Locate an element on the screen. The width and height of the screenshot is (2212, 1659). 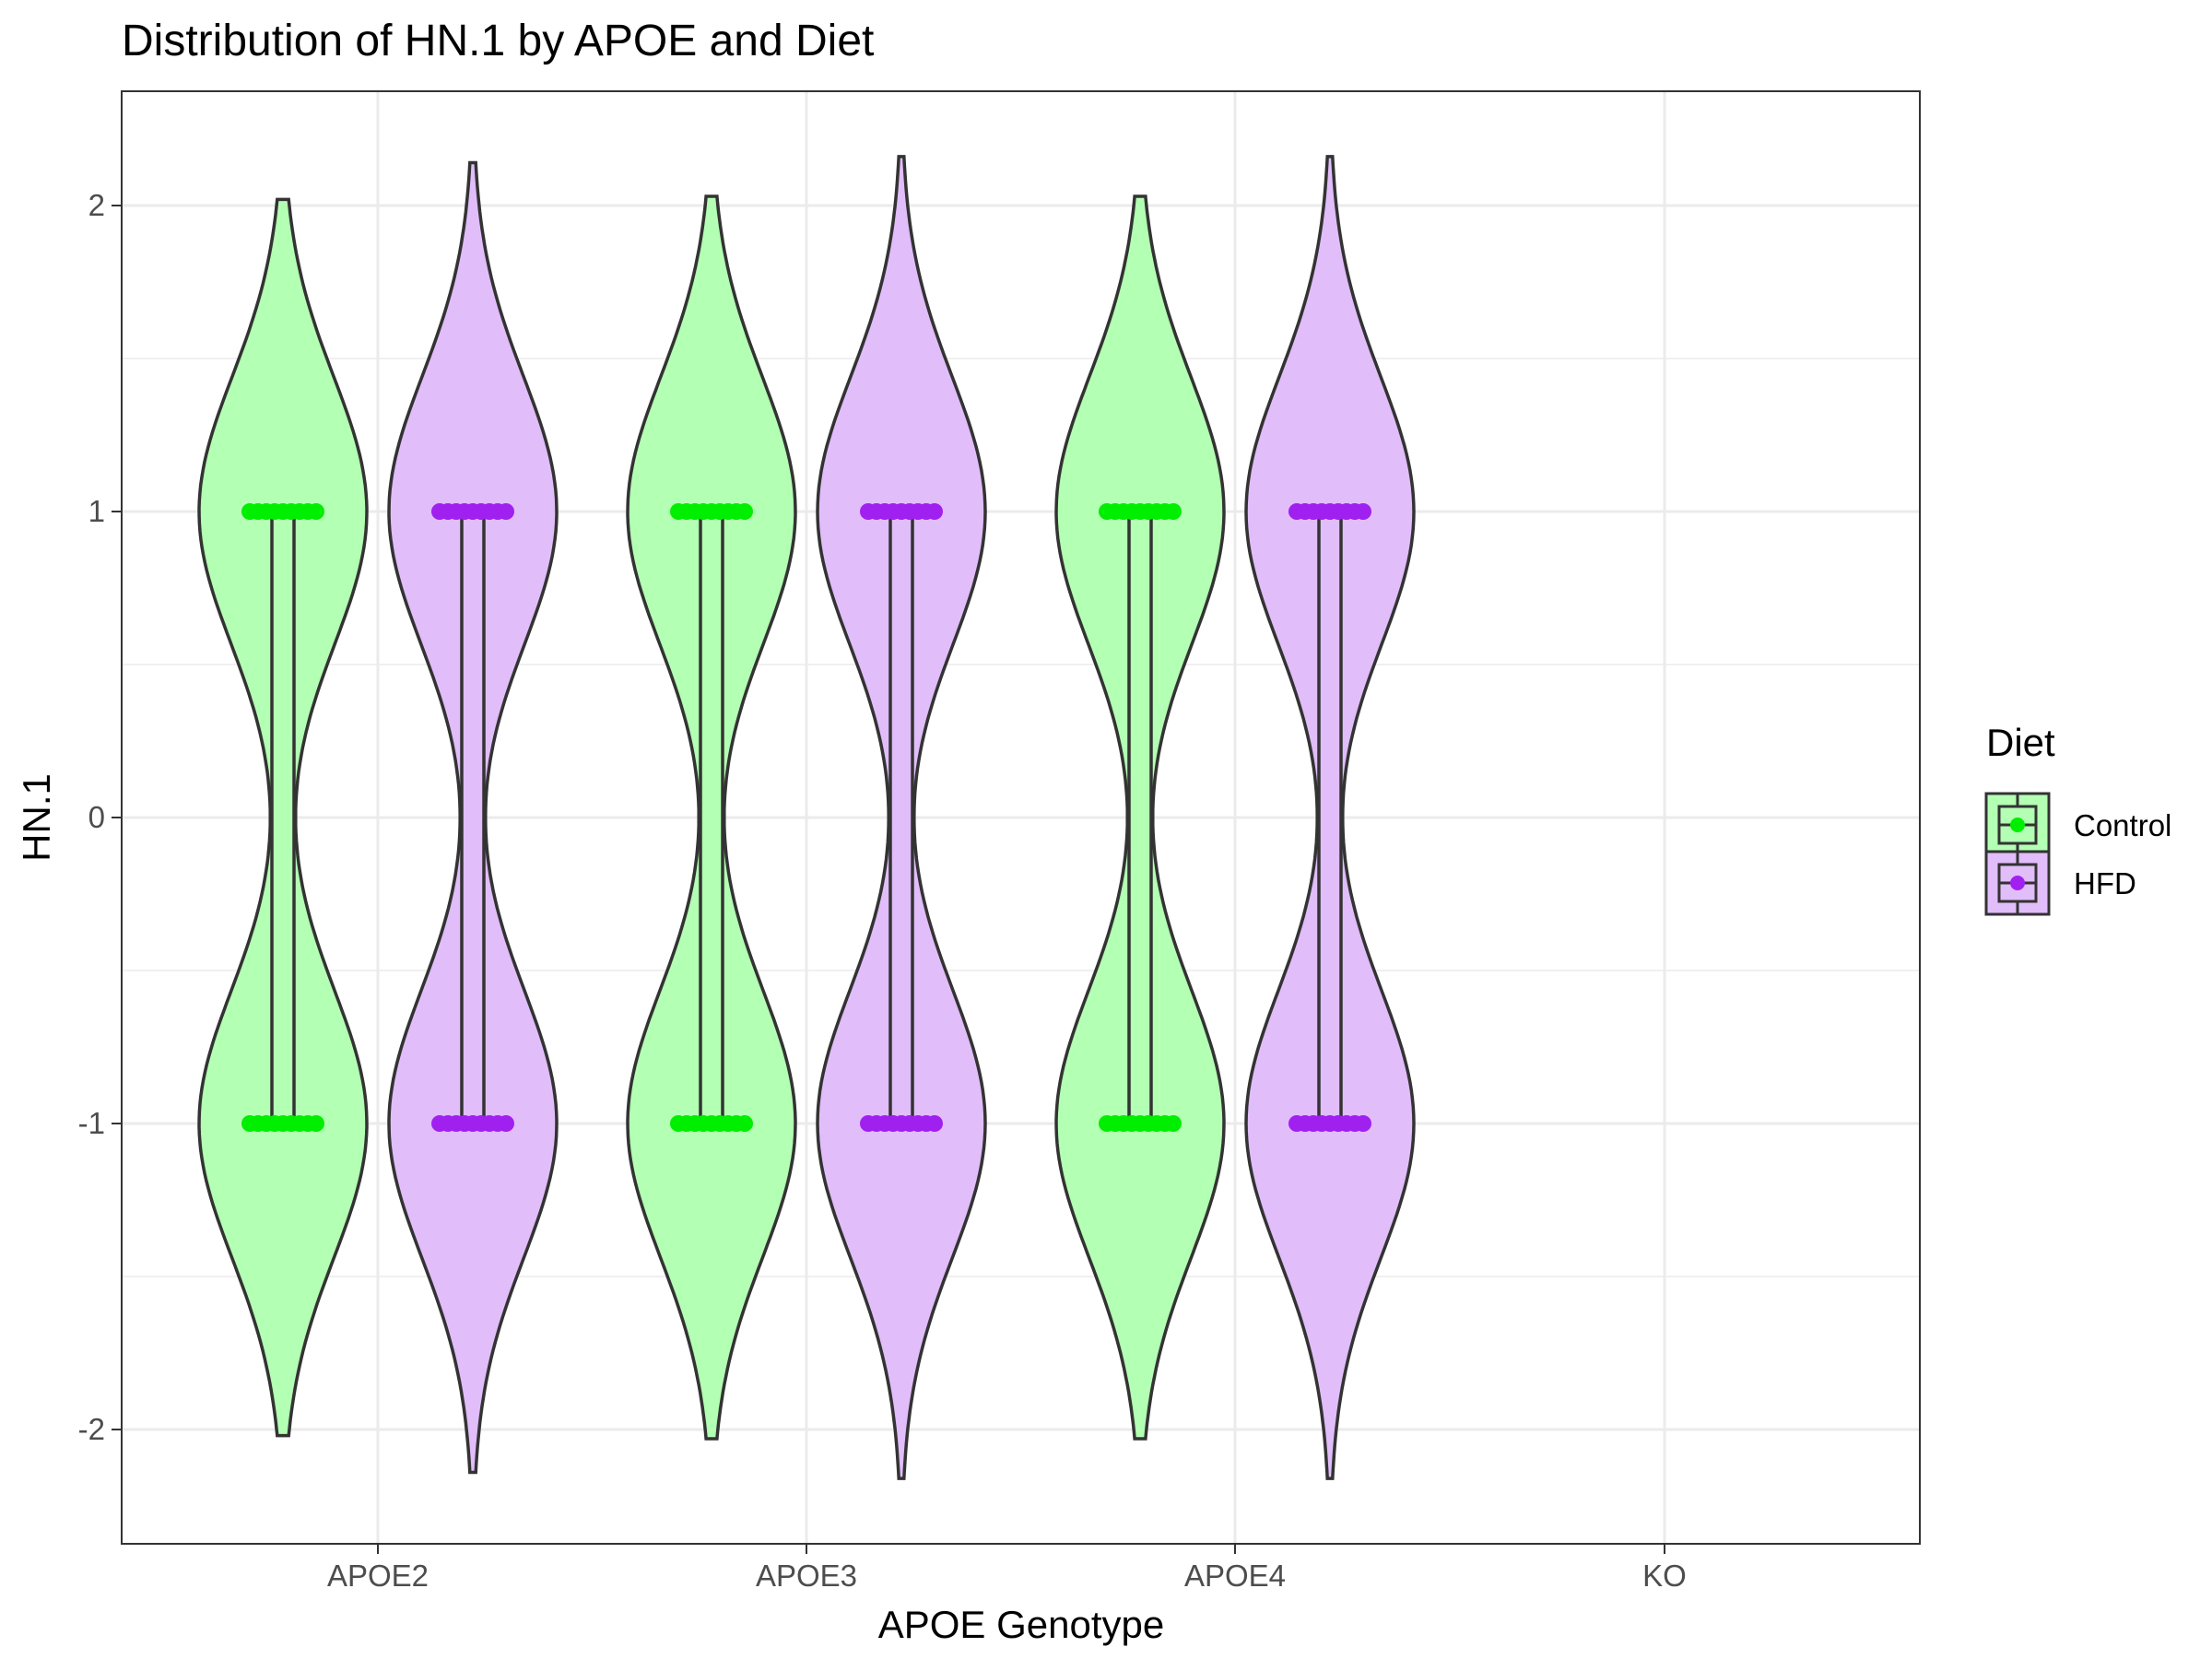
y-axis-title: HN.1 is located at coordinates (36, 817).